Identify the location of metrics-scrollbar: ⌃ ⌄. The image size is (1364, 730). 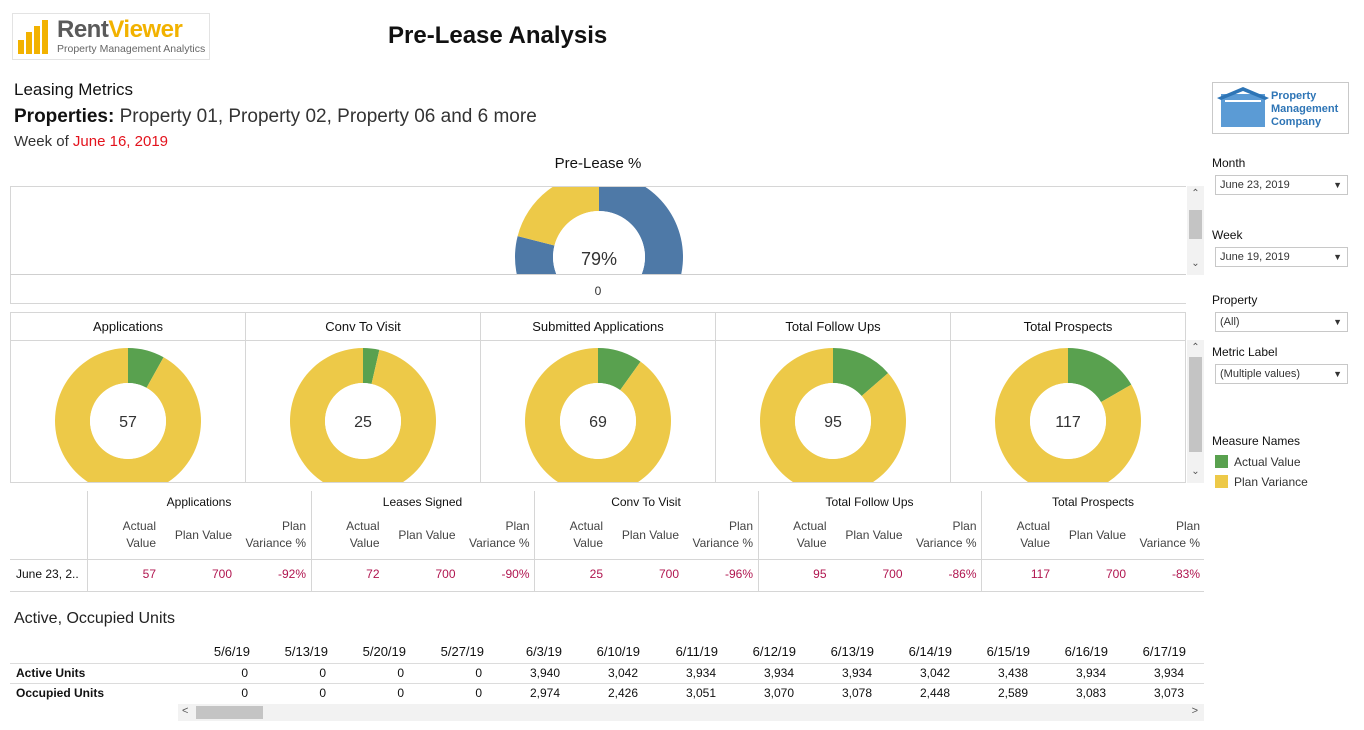
(1195, 411).